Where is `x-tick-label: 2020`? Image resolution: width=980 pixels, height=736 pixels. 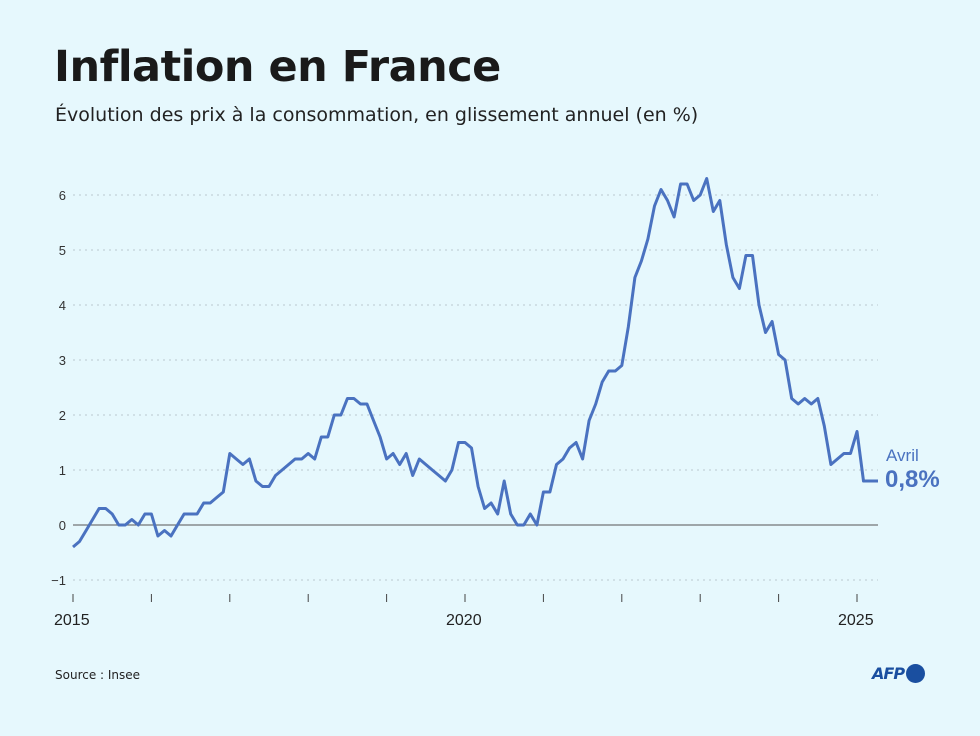 x-tick-label: 2020 is located at coordinates (464, 620).